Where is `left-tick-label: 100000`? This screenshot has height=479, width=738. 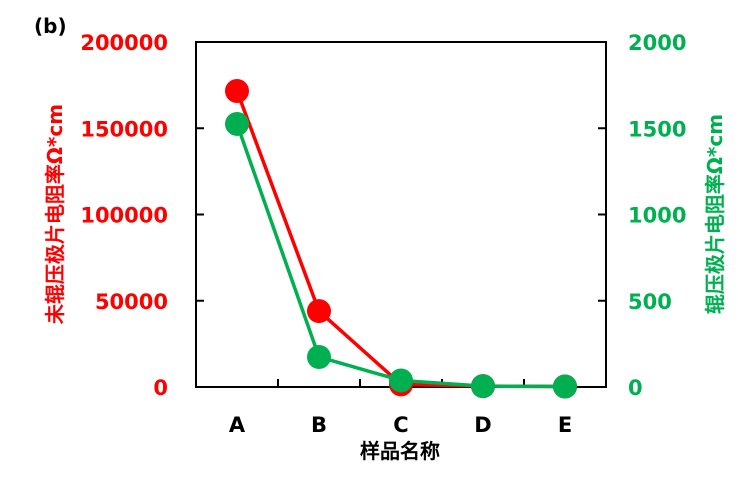 left-tick-label: 100000 is located at coordinates (124, 216).